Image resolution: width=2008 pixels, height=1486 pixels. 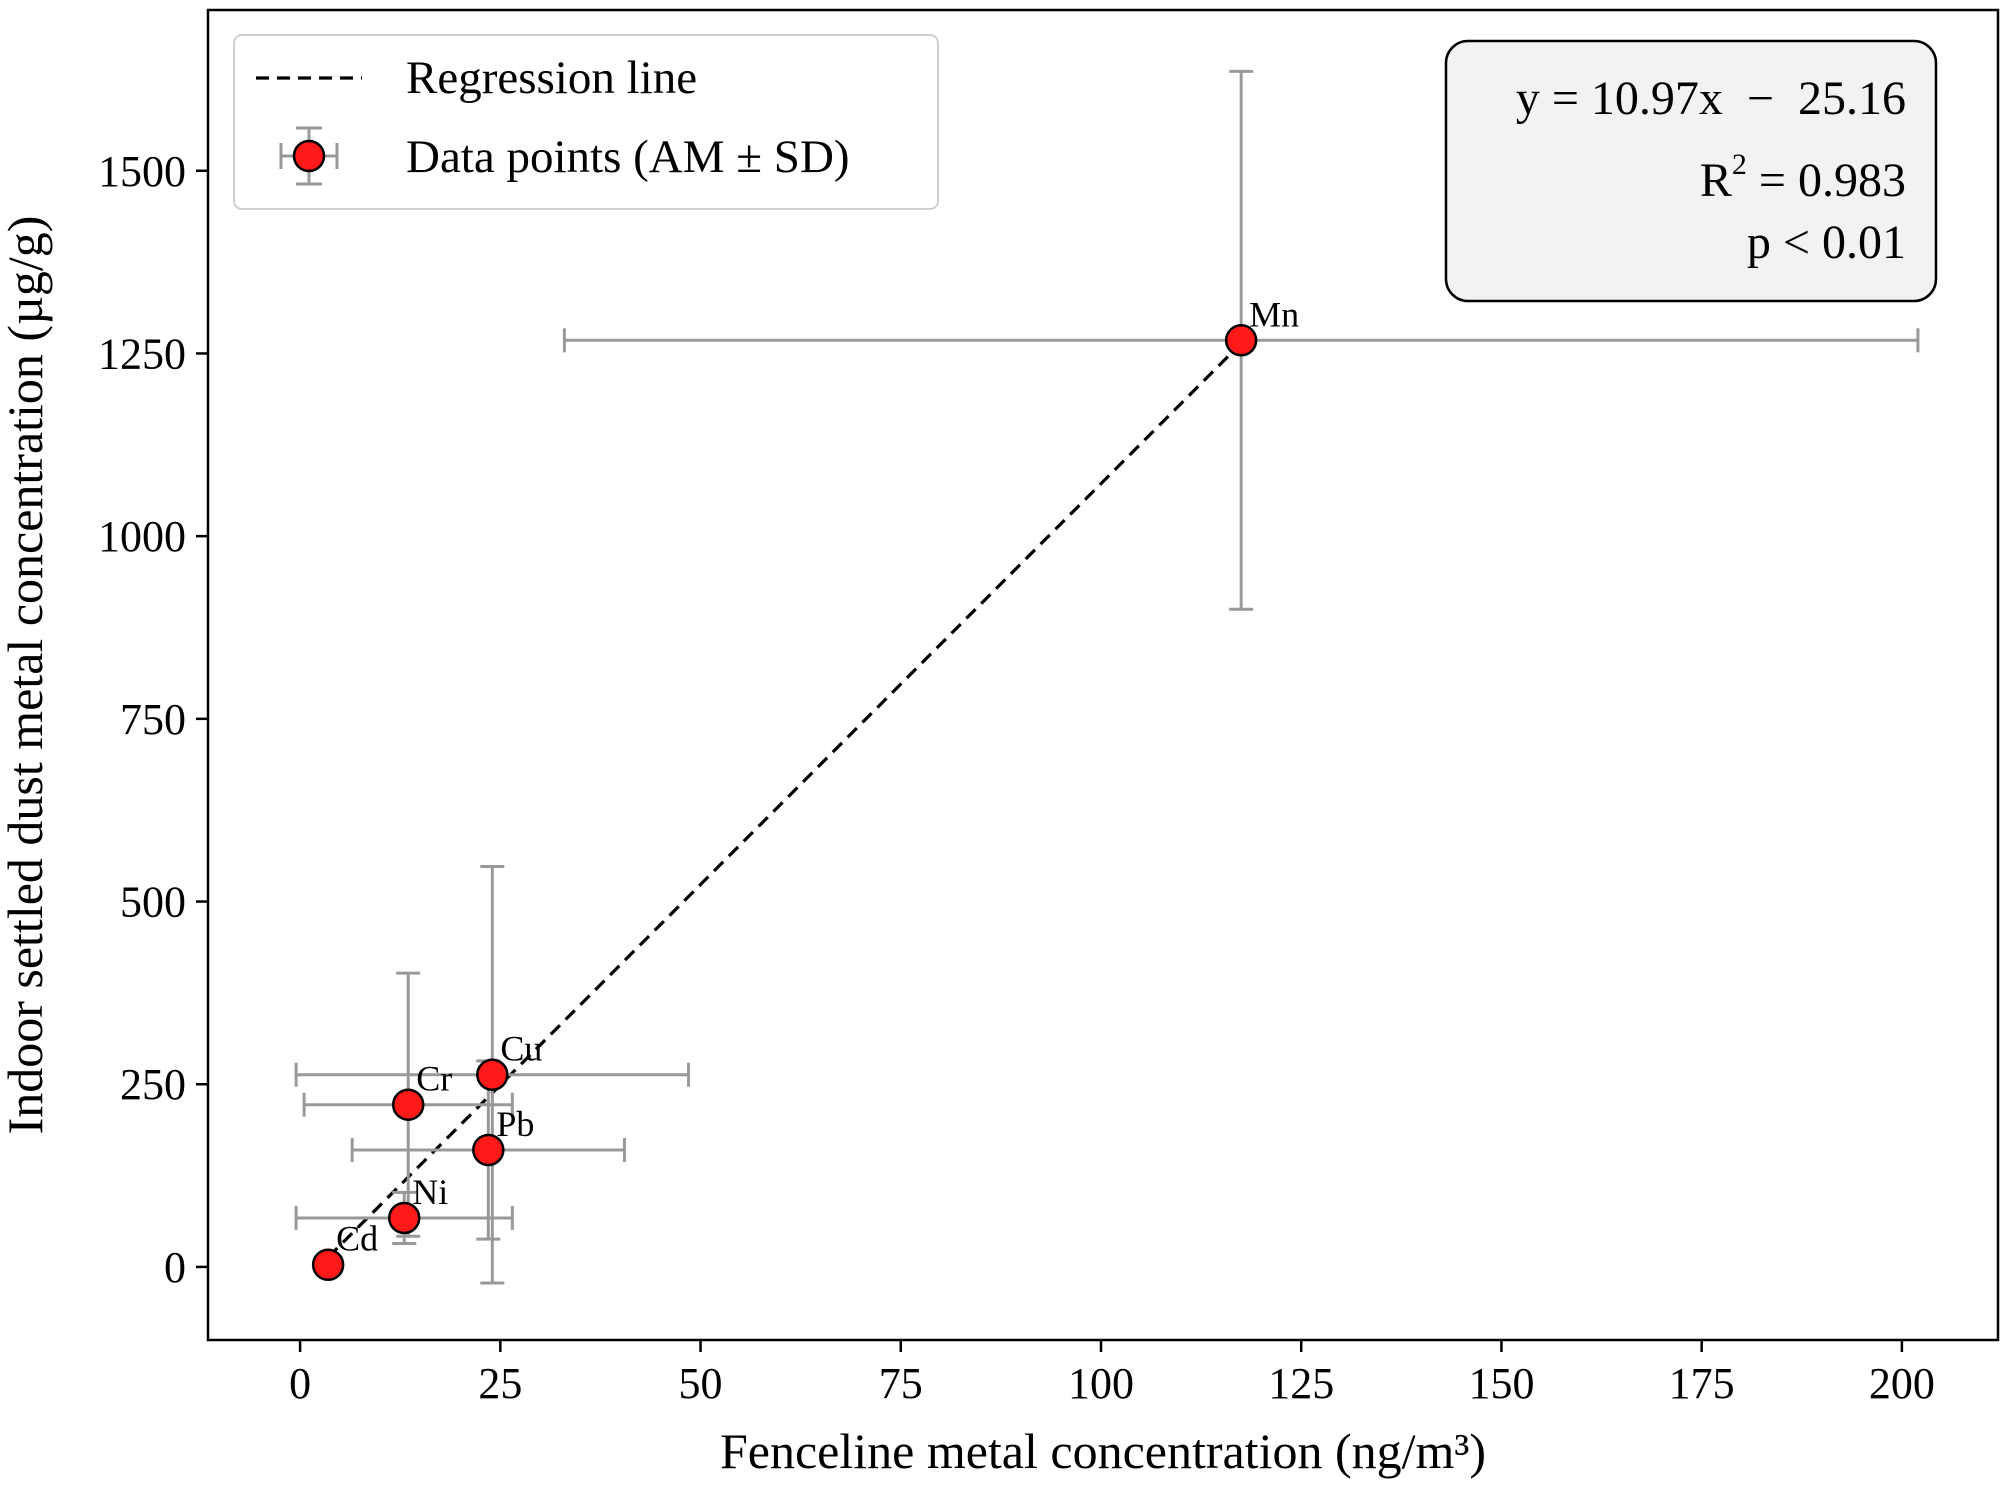 What do you see at coordinates (1826, 180) in the screenshot?
I see `r-squared-value: = 0.983` at bounding box center [1826, 180].